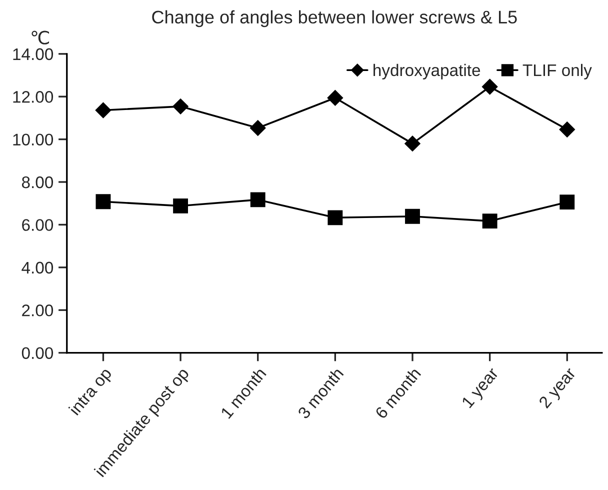 This screenshot has height=490, width=608. Describe the element at coordinates (33, 140) in the screenshot. I see `y-tick-label: 10.00` at that location.